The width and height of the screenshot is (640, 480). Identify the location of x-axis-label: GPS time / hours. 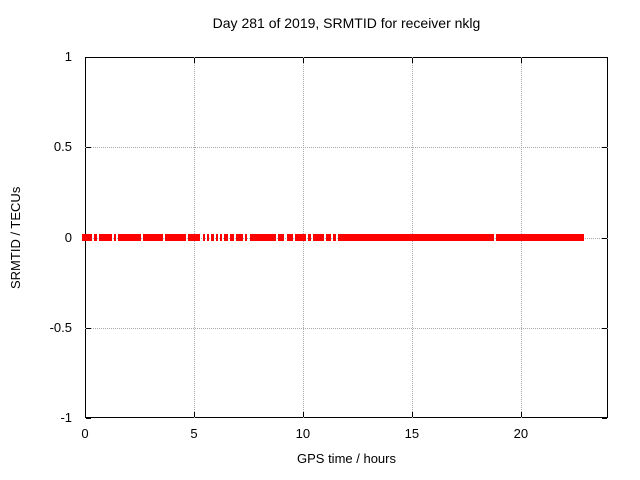
(346, 458).